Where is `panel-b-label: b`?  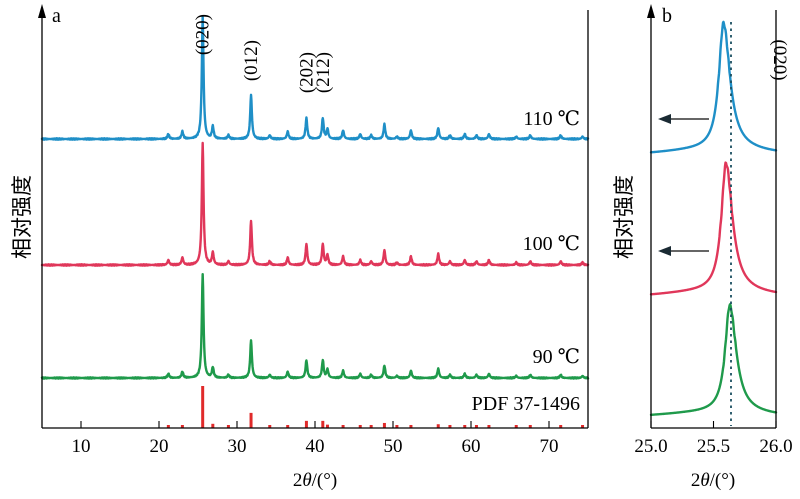
panel-b-label: b is located at coordinates (667, 16).